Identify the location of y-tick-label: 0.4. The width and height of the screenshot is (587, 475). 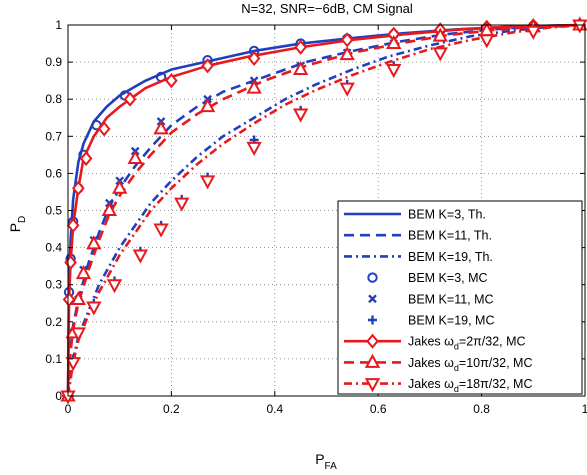
(53, 248).